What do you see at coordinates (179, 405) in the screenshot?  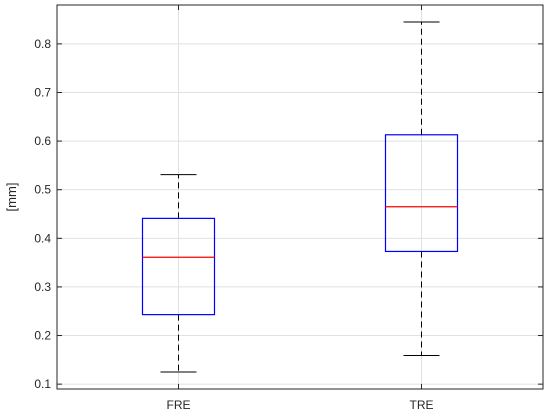 I see `x-tick-label: FRE` at bounding box center [179, 405].